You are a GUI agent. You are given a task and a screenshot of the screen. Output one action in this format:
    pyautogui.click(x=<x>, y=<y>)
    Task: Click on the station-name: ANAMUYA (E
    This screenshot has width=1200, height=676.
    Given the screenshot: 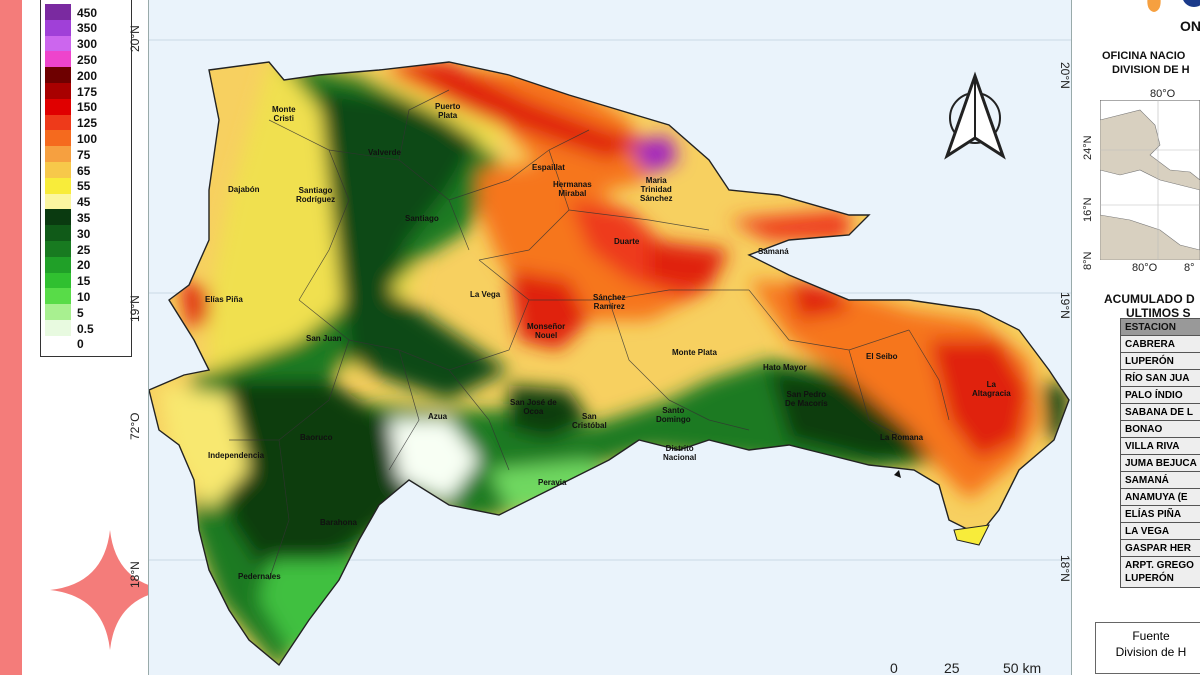 What is the action you would take?
    pyautogui.click(x=1160, y=497)
    